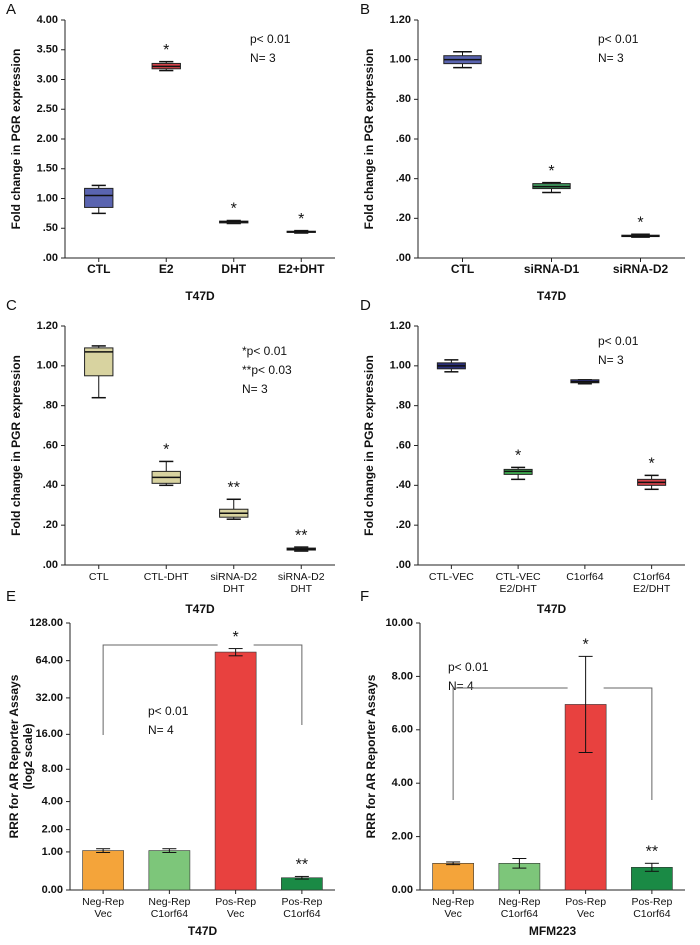 Image resolution: width=700 pixels, height=945 pixels. Describe the element at coordinates (364, 596) in the screenshot. I see `panel-label: F` at that location.